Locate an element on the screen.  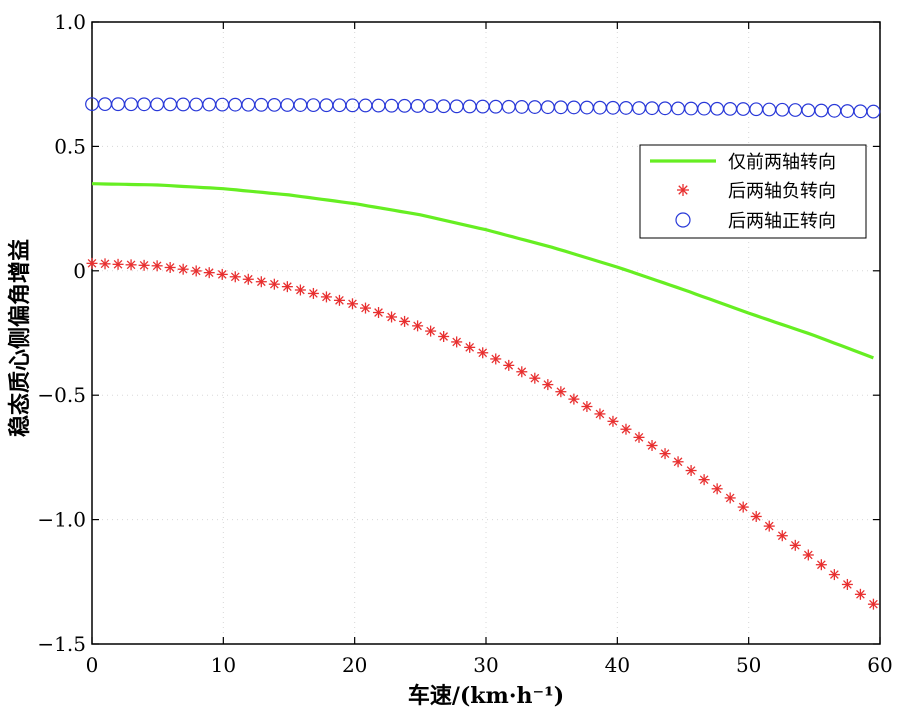
circle-marker is located at coordinates (873, 111).